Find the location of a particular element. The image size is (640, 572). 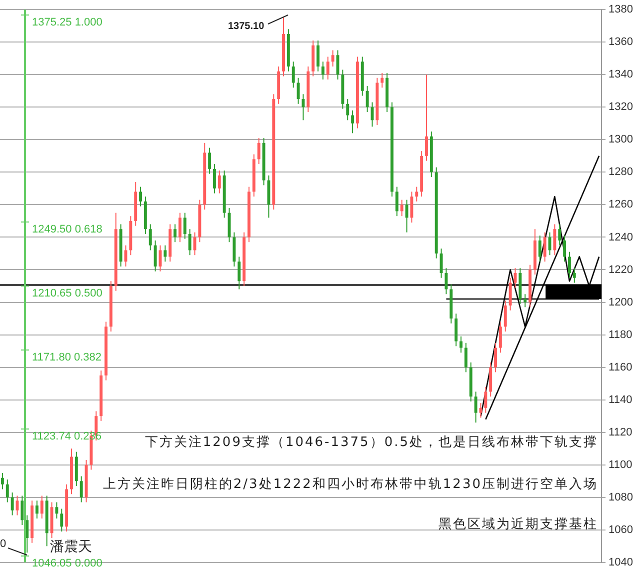

y-tick-label: 1120 is located at coordinates (620, 432).